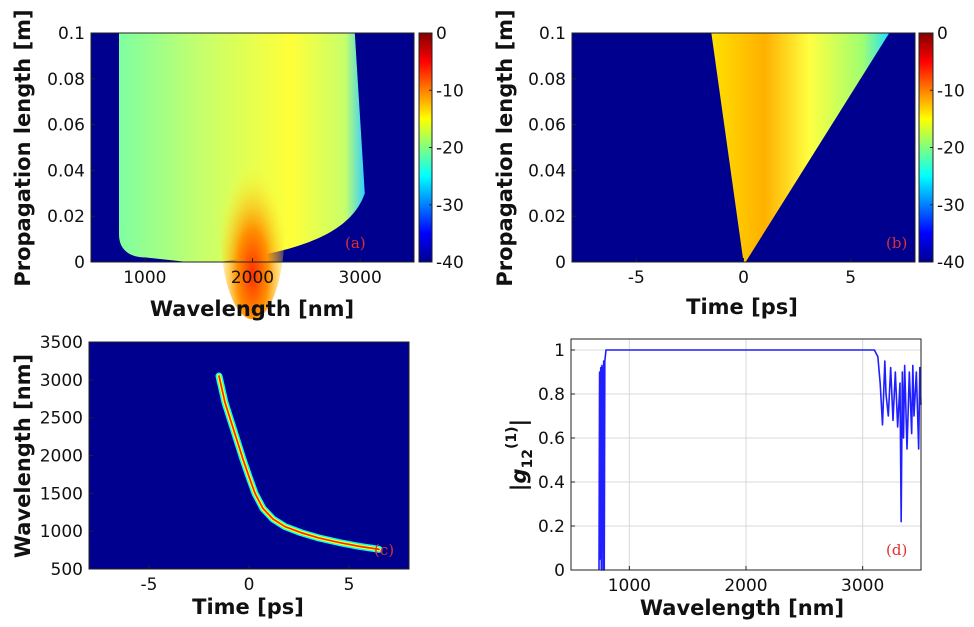 This screenshot has height=627, width=974. What do you see at coordinates (505, 147) in the screenshot?
I see `panel-b-ylabel: Propagation length [m]` at bounding box center [505, 147].